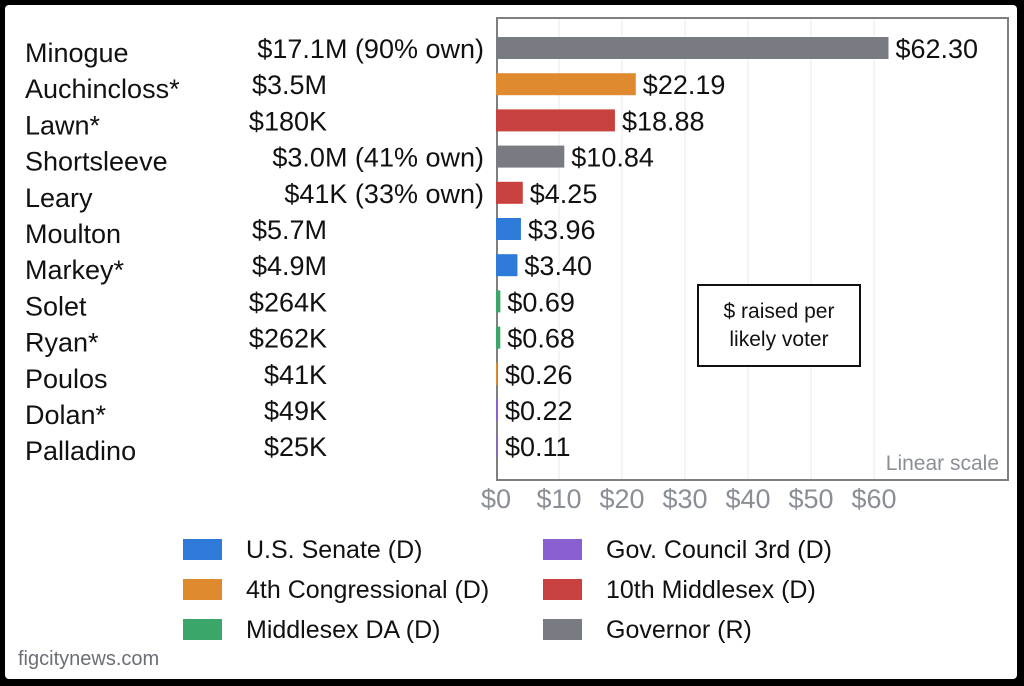 This screenshot has height=686, width=1024. I want to click on candidate-label: Markey*, so click(75, 270).